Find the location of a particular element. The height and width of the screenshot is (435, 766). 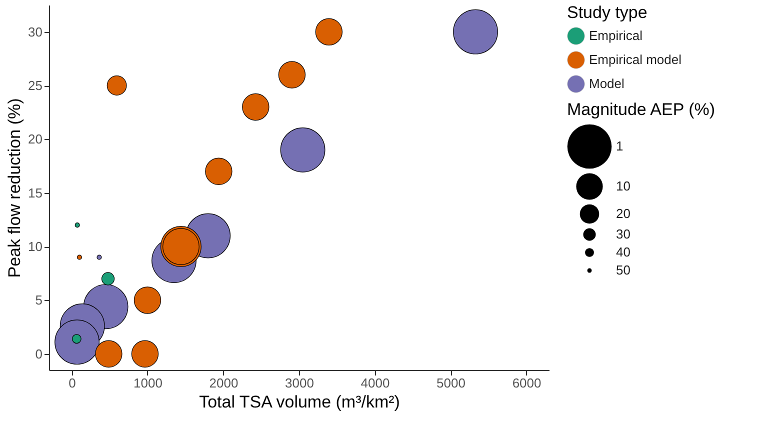

legend-label: 40 is located at coordinates (623, 252).